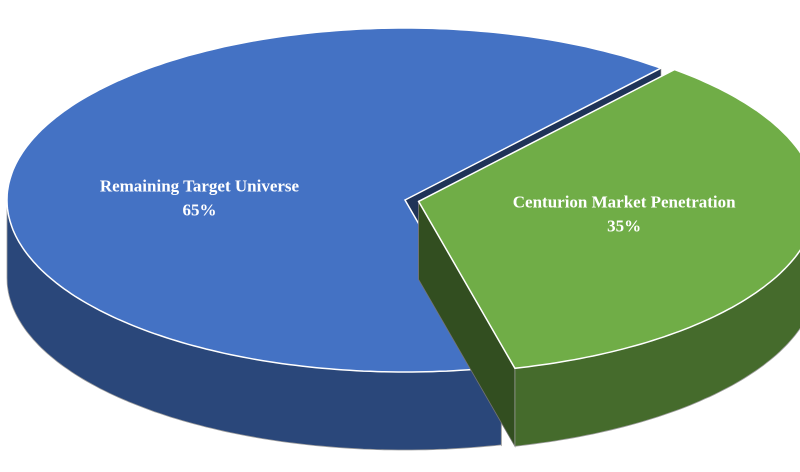 The image size is (800, 472). Describe the element at coordinates (624, 225) in the screenshot. I see `slice-value-label: 35%` at that location.